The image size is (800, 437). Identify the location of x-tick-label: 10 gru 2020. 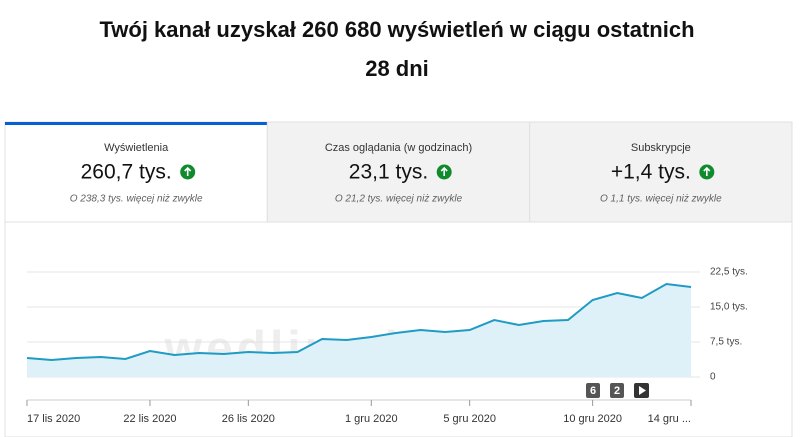
(592, 419).